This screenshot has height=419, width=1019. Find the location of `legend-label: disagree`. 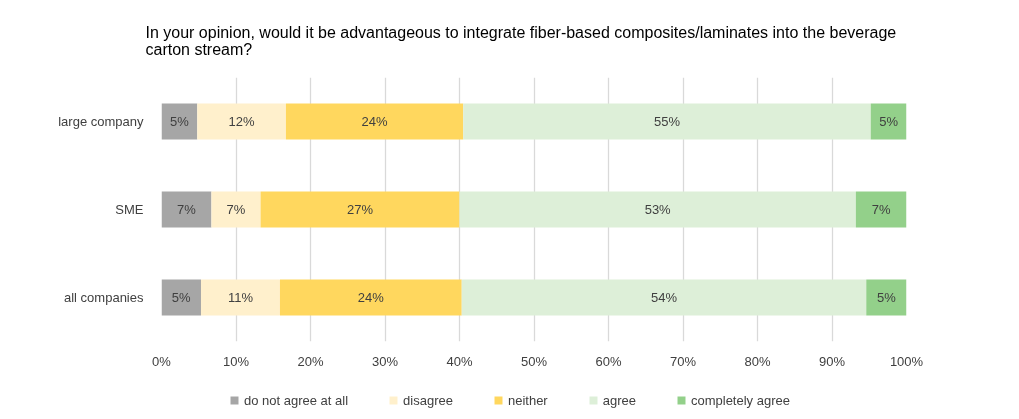

legend-label: disagree is located at coordinates (428, 400).